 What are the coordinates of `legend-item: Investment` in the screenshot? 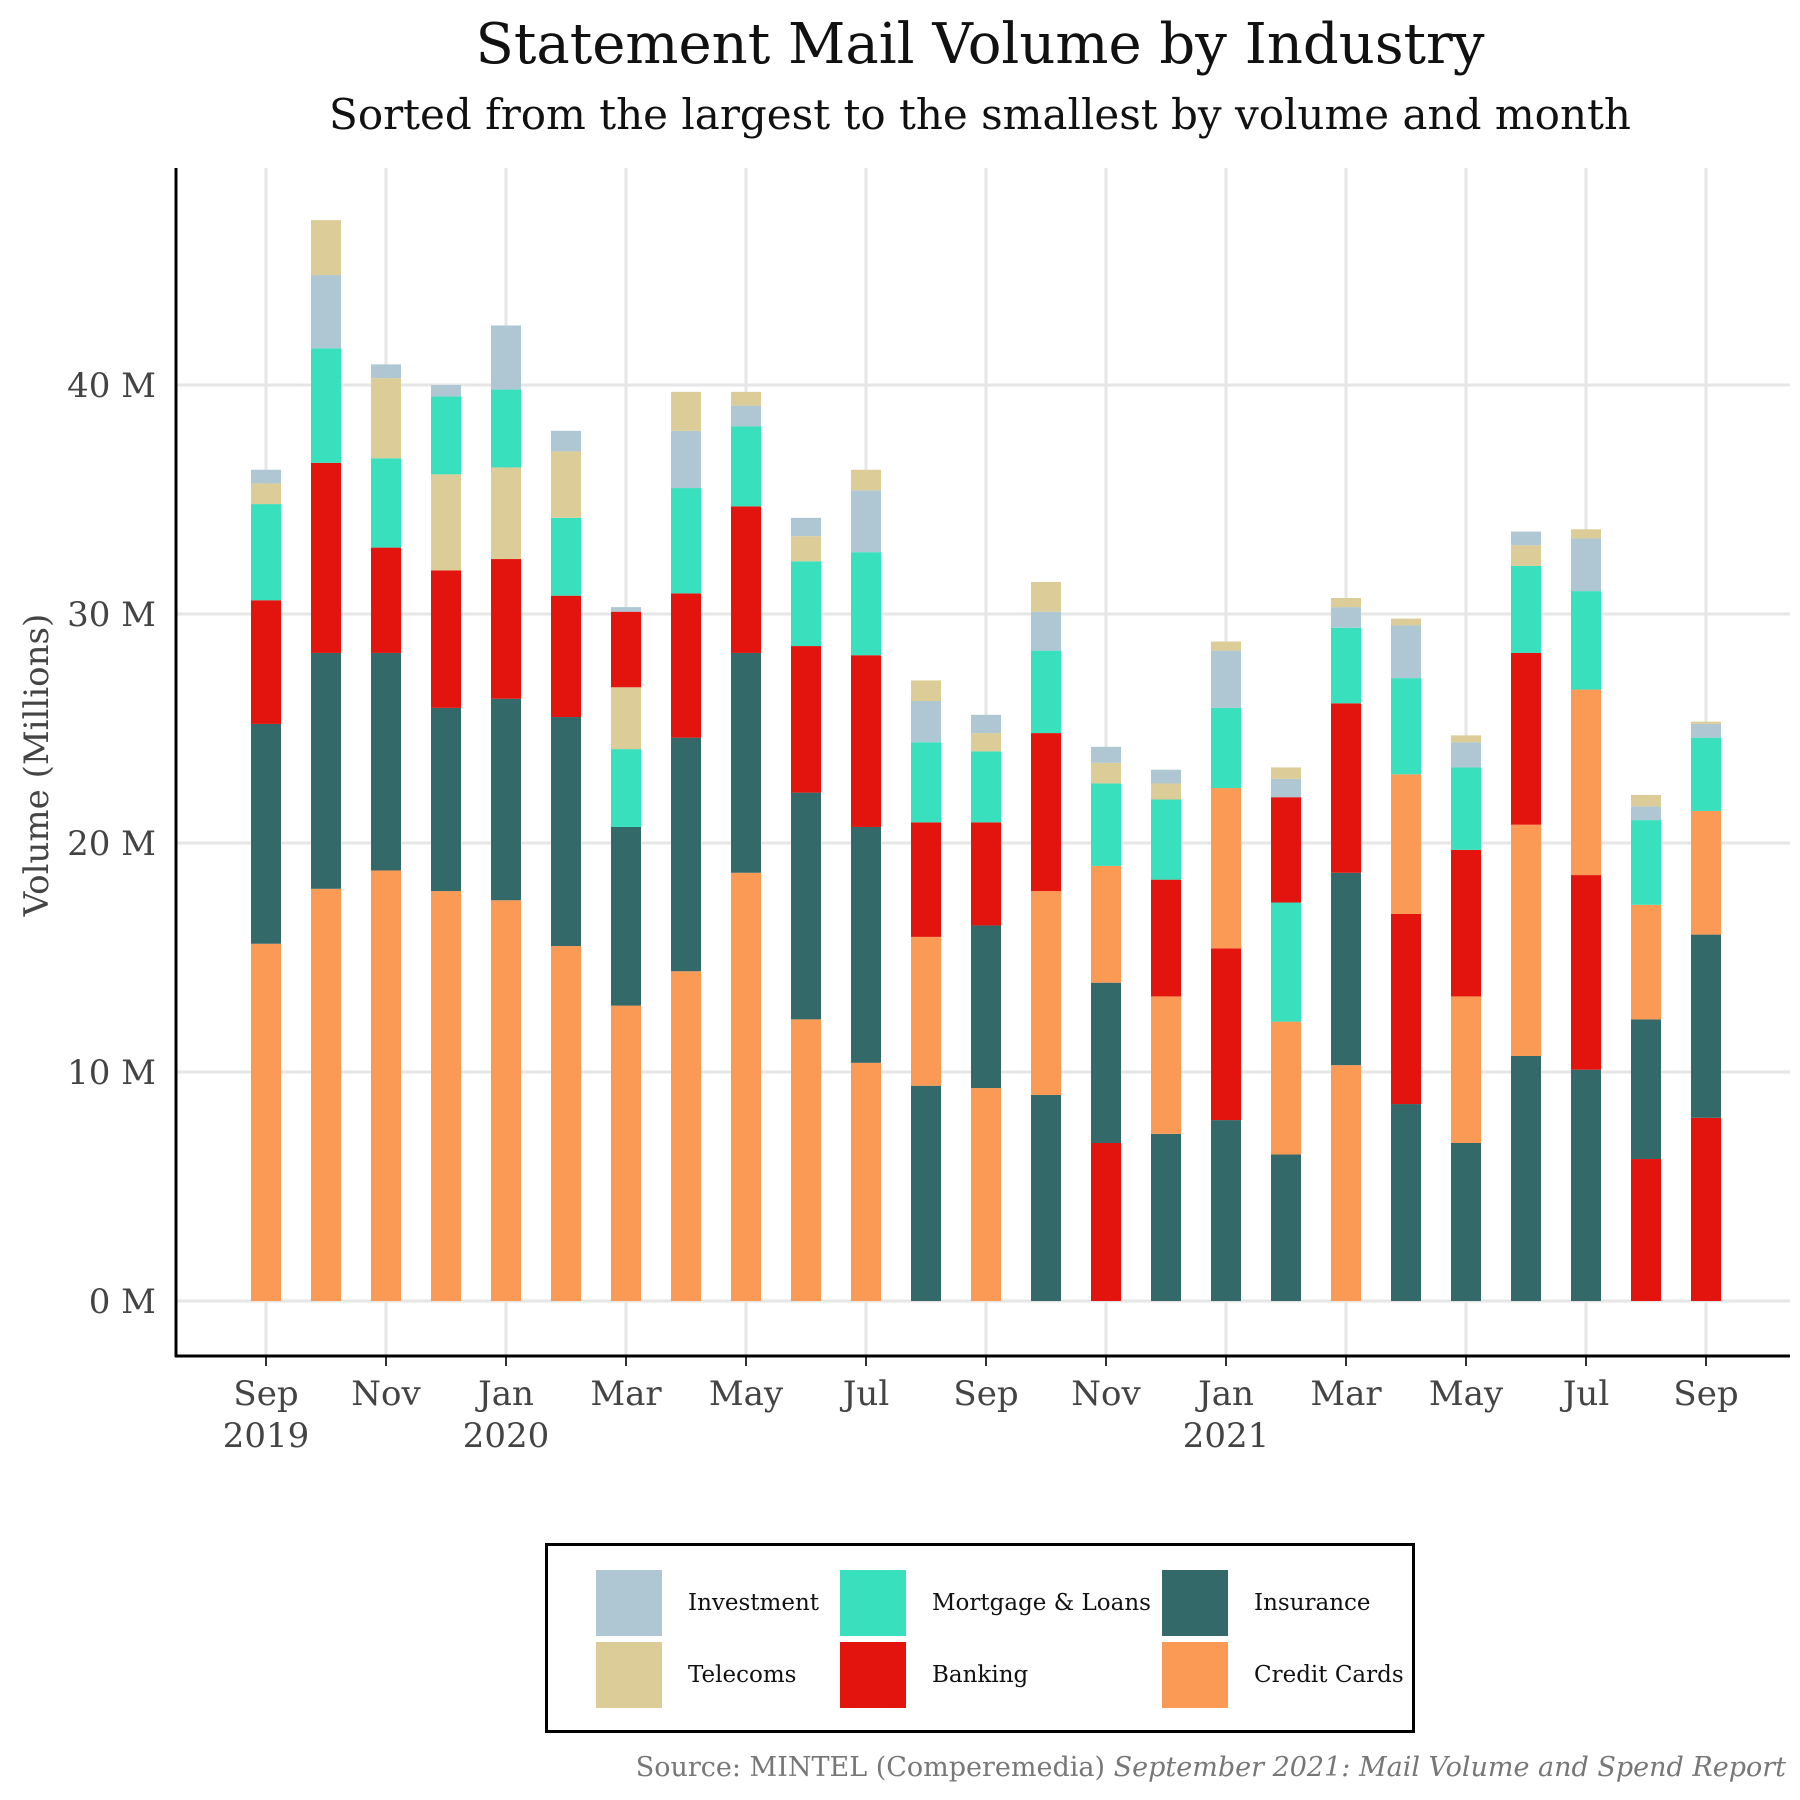 It's located at (707, 1603).